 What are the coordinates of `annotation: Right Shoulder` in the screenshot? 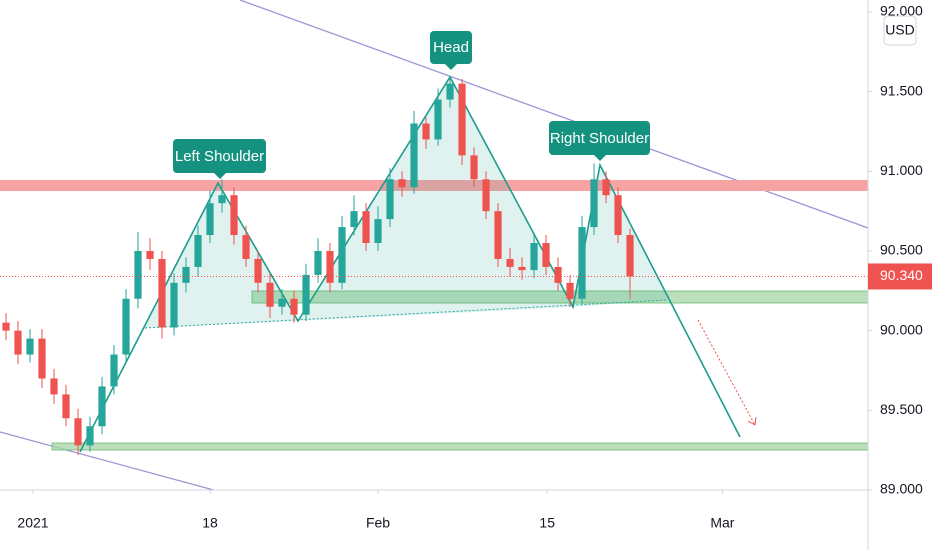 It's located at (599, 138).